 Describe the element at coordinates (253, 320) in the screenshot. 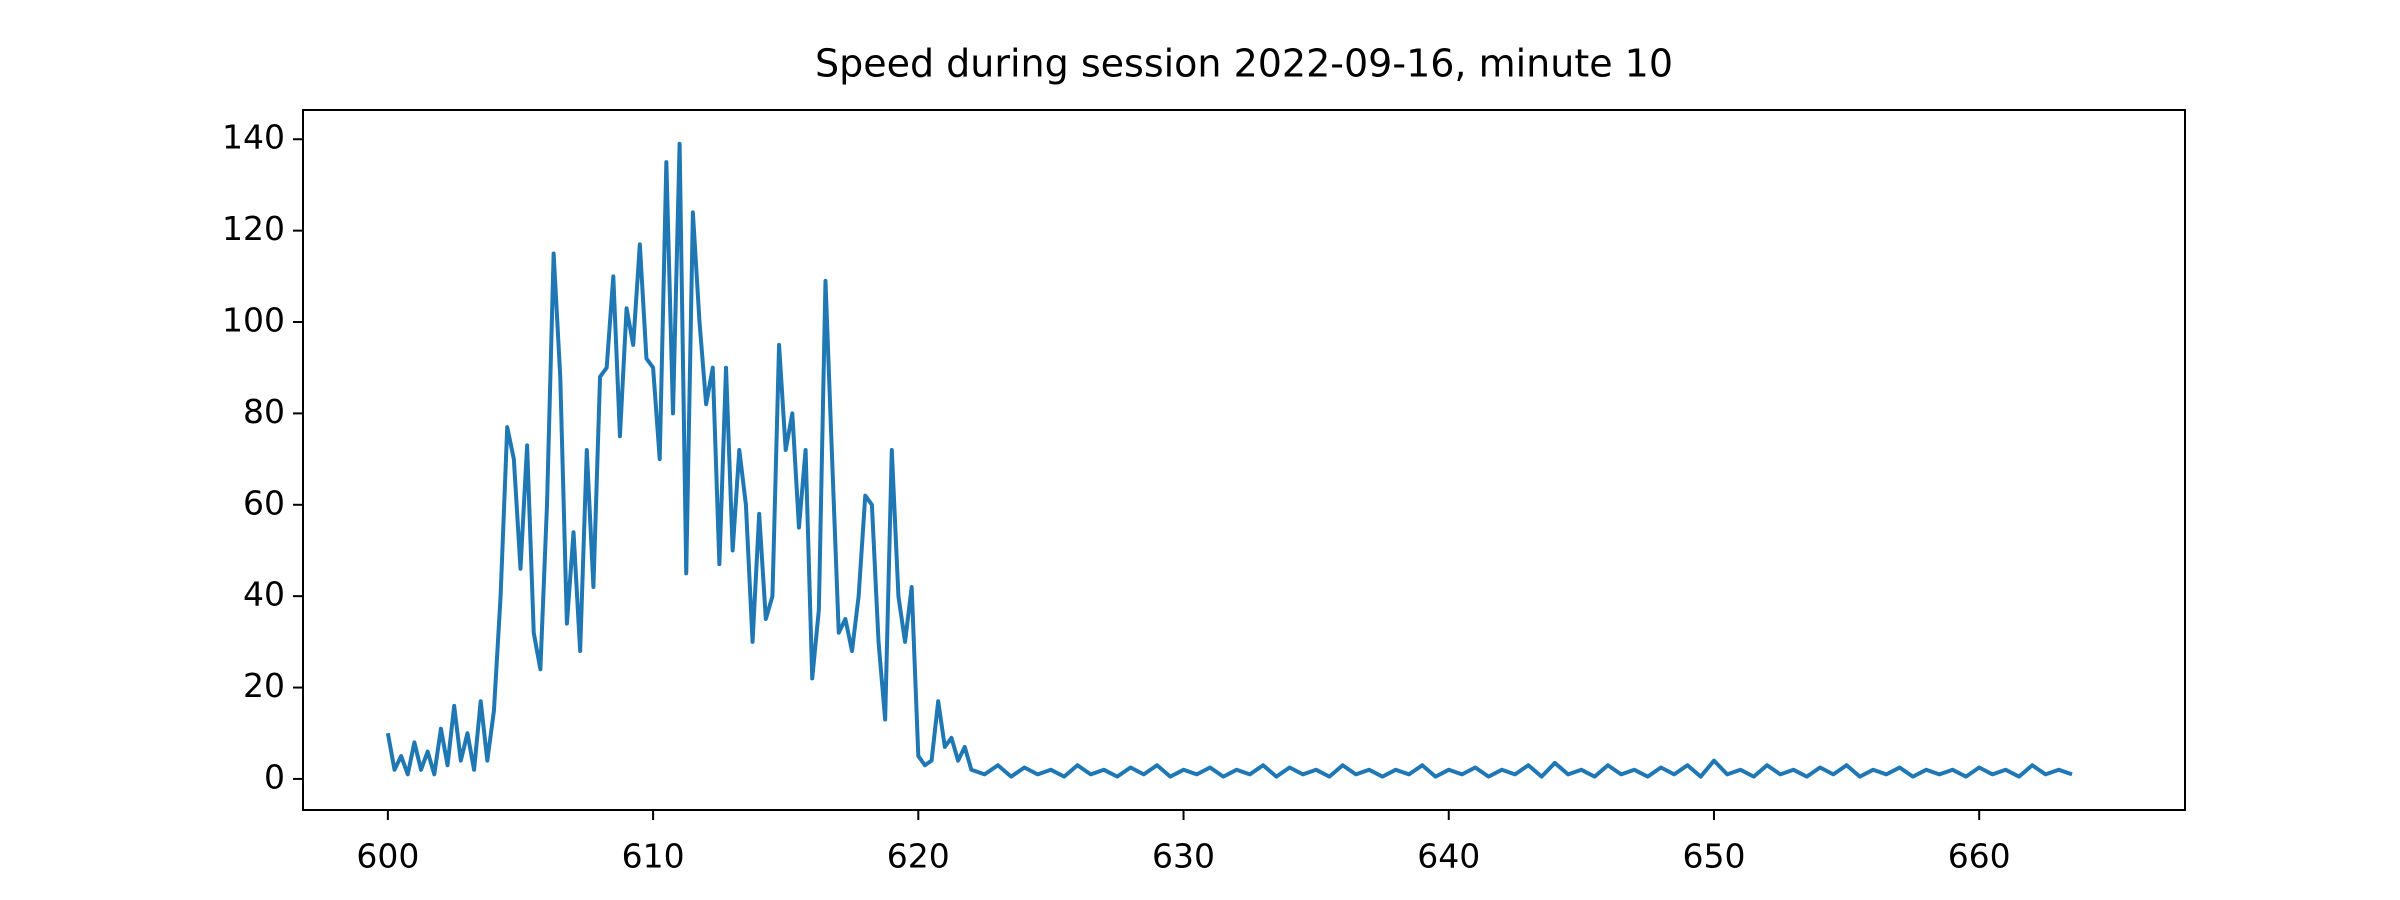

I see `y-tick-label: 100` at that location.